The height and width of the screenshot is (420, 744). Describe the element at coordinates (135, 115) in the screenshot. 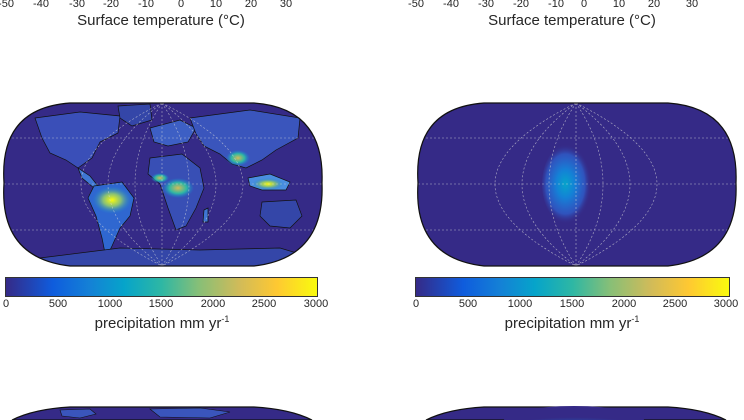

I see `greenland` at that location.